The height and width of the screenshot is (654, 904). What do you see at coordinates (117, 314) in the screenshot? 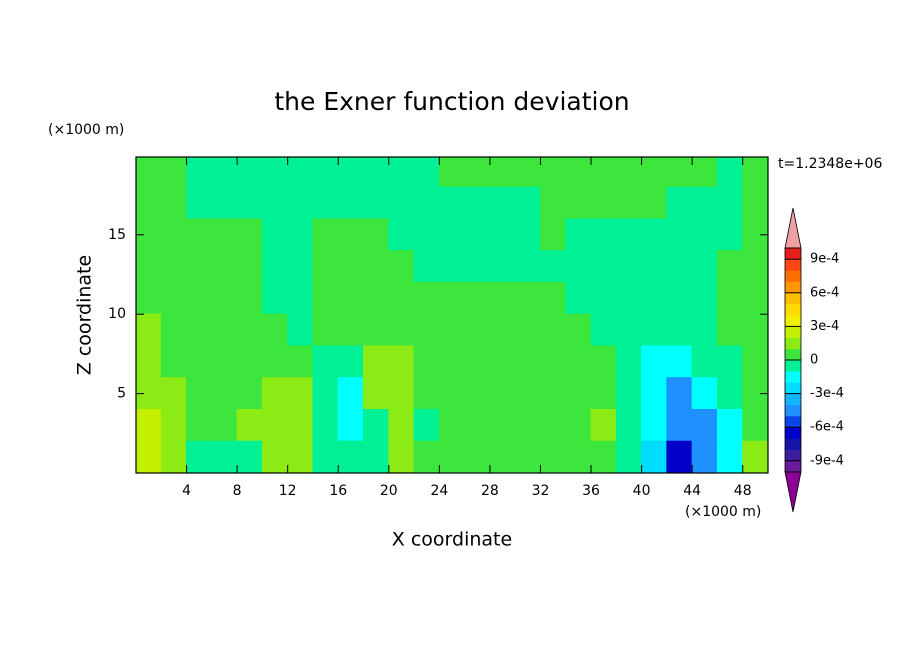
I see `y-tick-label: 10` at bounding box center [117, 314].